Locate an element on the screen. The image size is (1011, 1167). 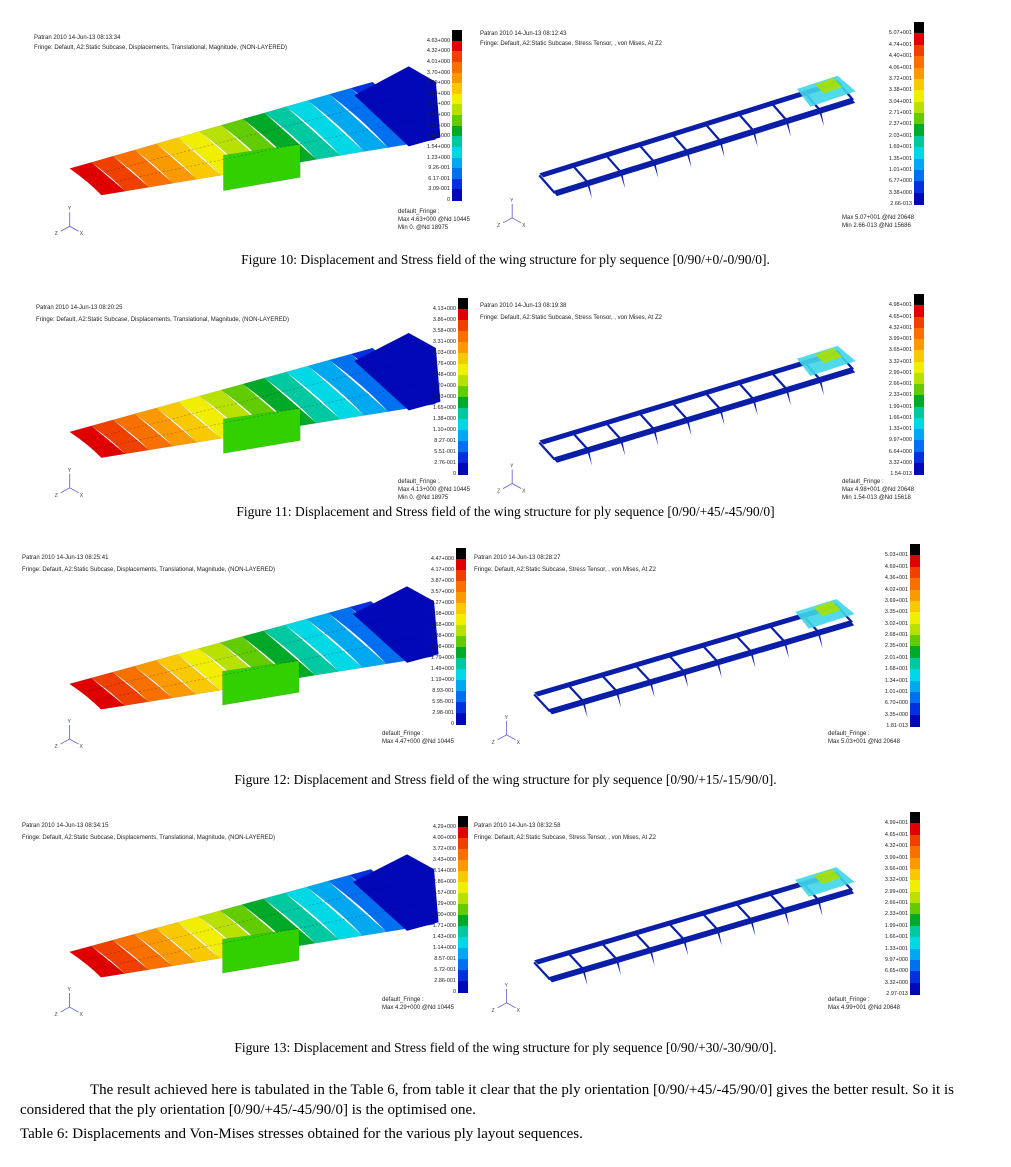
wing-skeleton is located at coordinates (697, 137).